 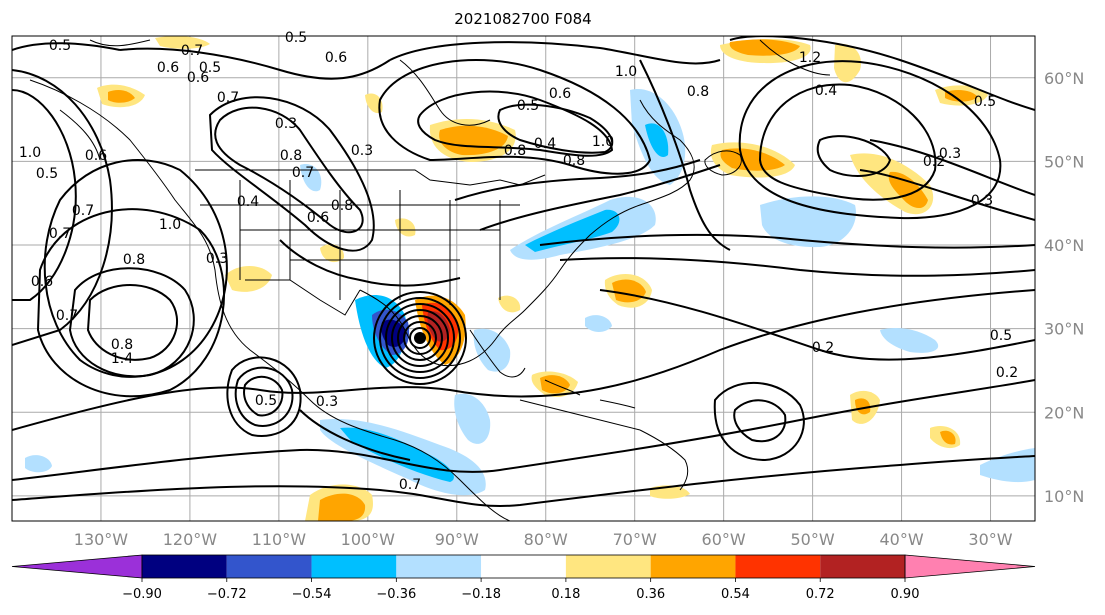 I want to click on hurricane-center, so click(x=420, y=338).